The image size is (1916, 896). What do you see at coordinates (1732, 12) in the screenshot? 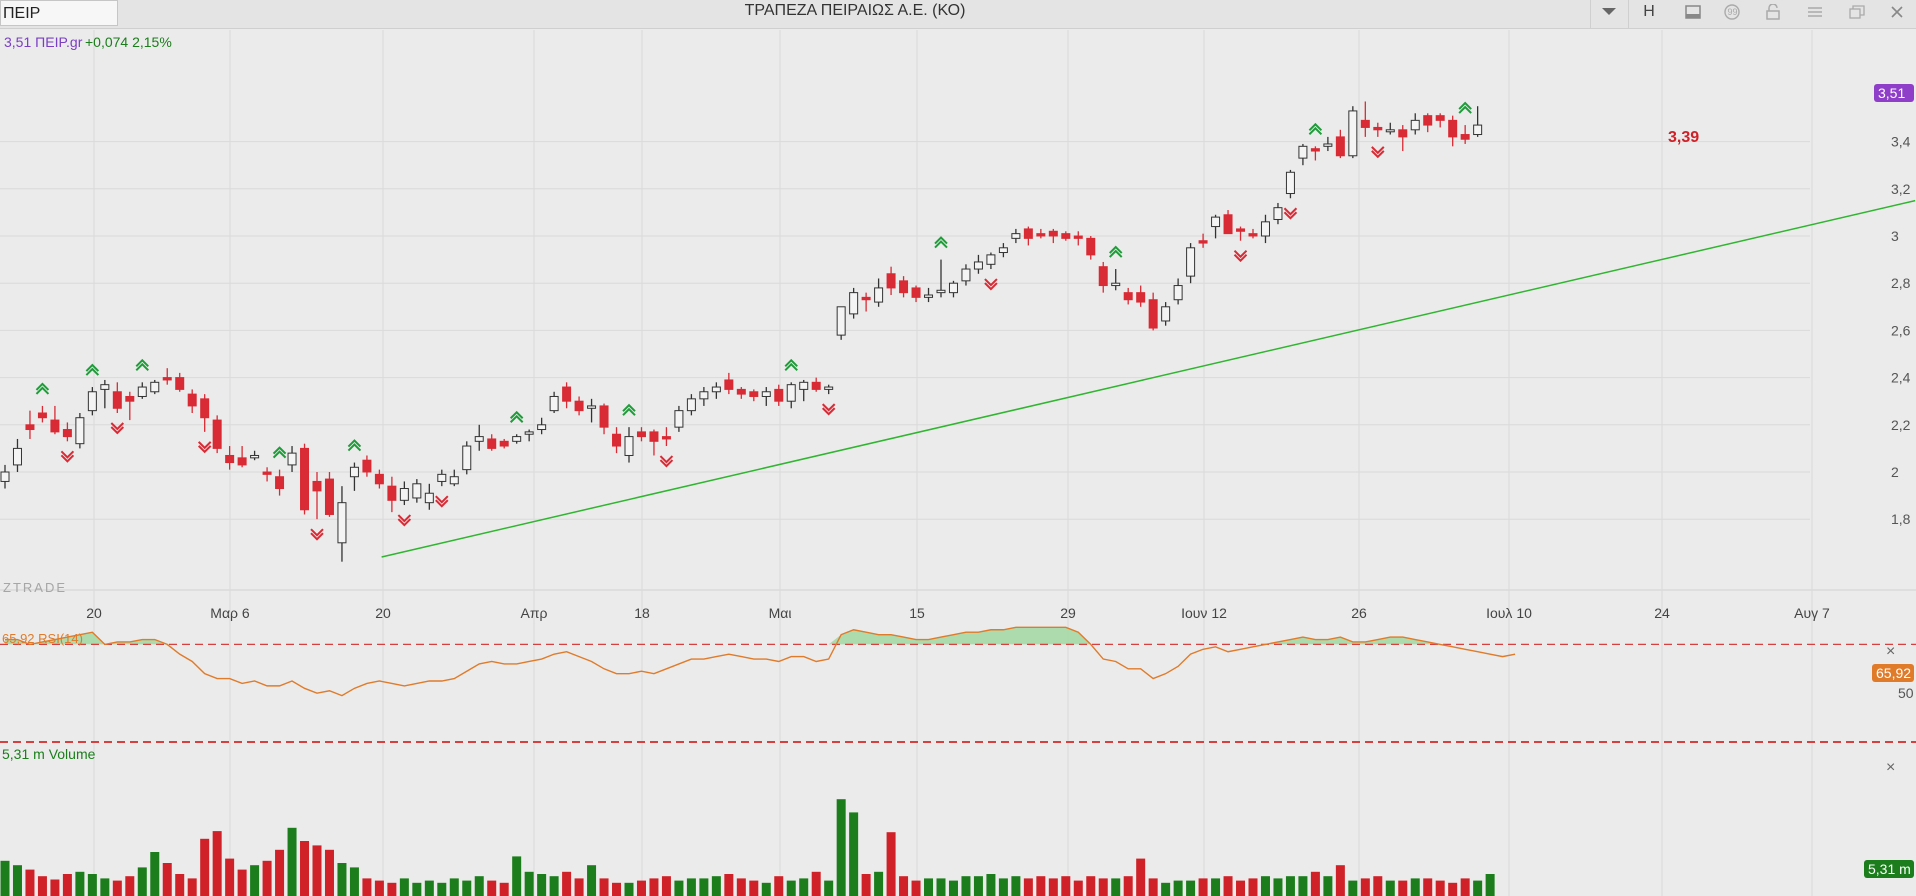
I see `quote-icon: 99` at bounding box center [1732, 12].